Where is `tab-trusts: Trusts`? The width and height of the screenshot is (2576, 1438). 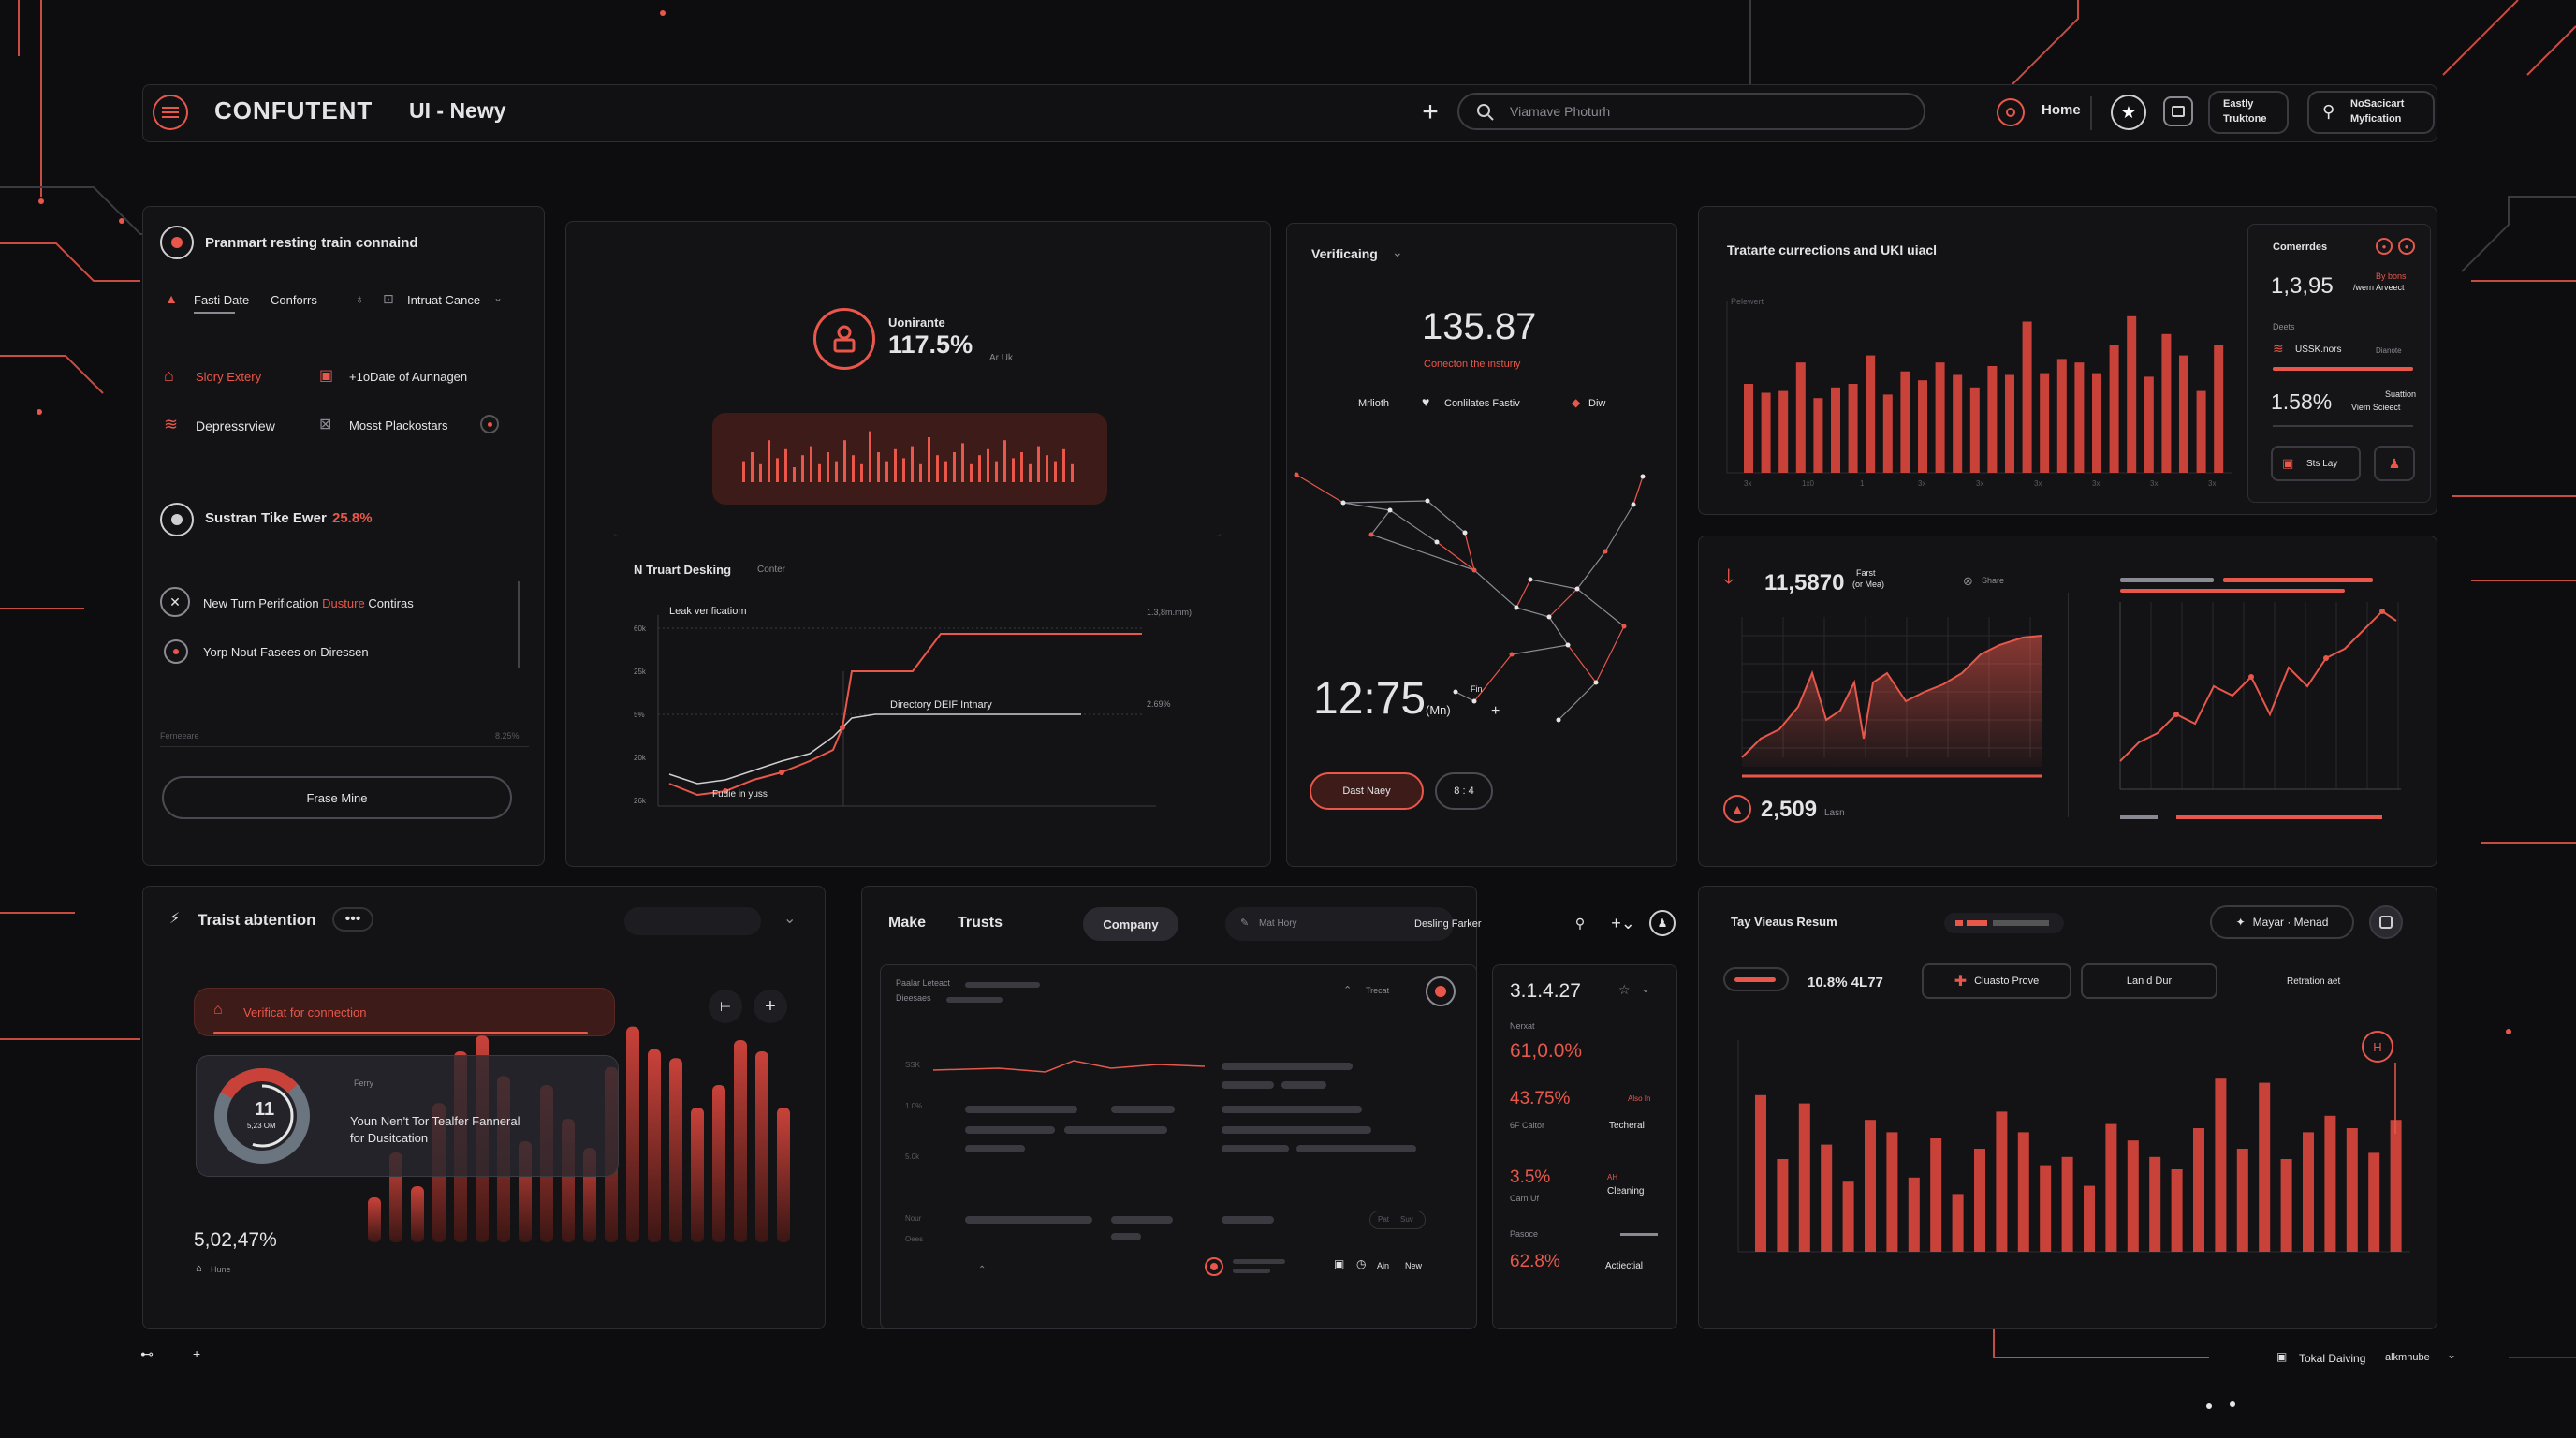 tab-trusts: Trusts is located at coordinates (980, 923).